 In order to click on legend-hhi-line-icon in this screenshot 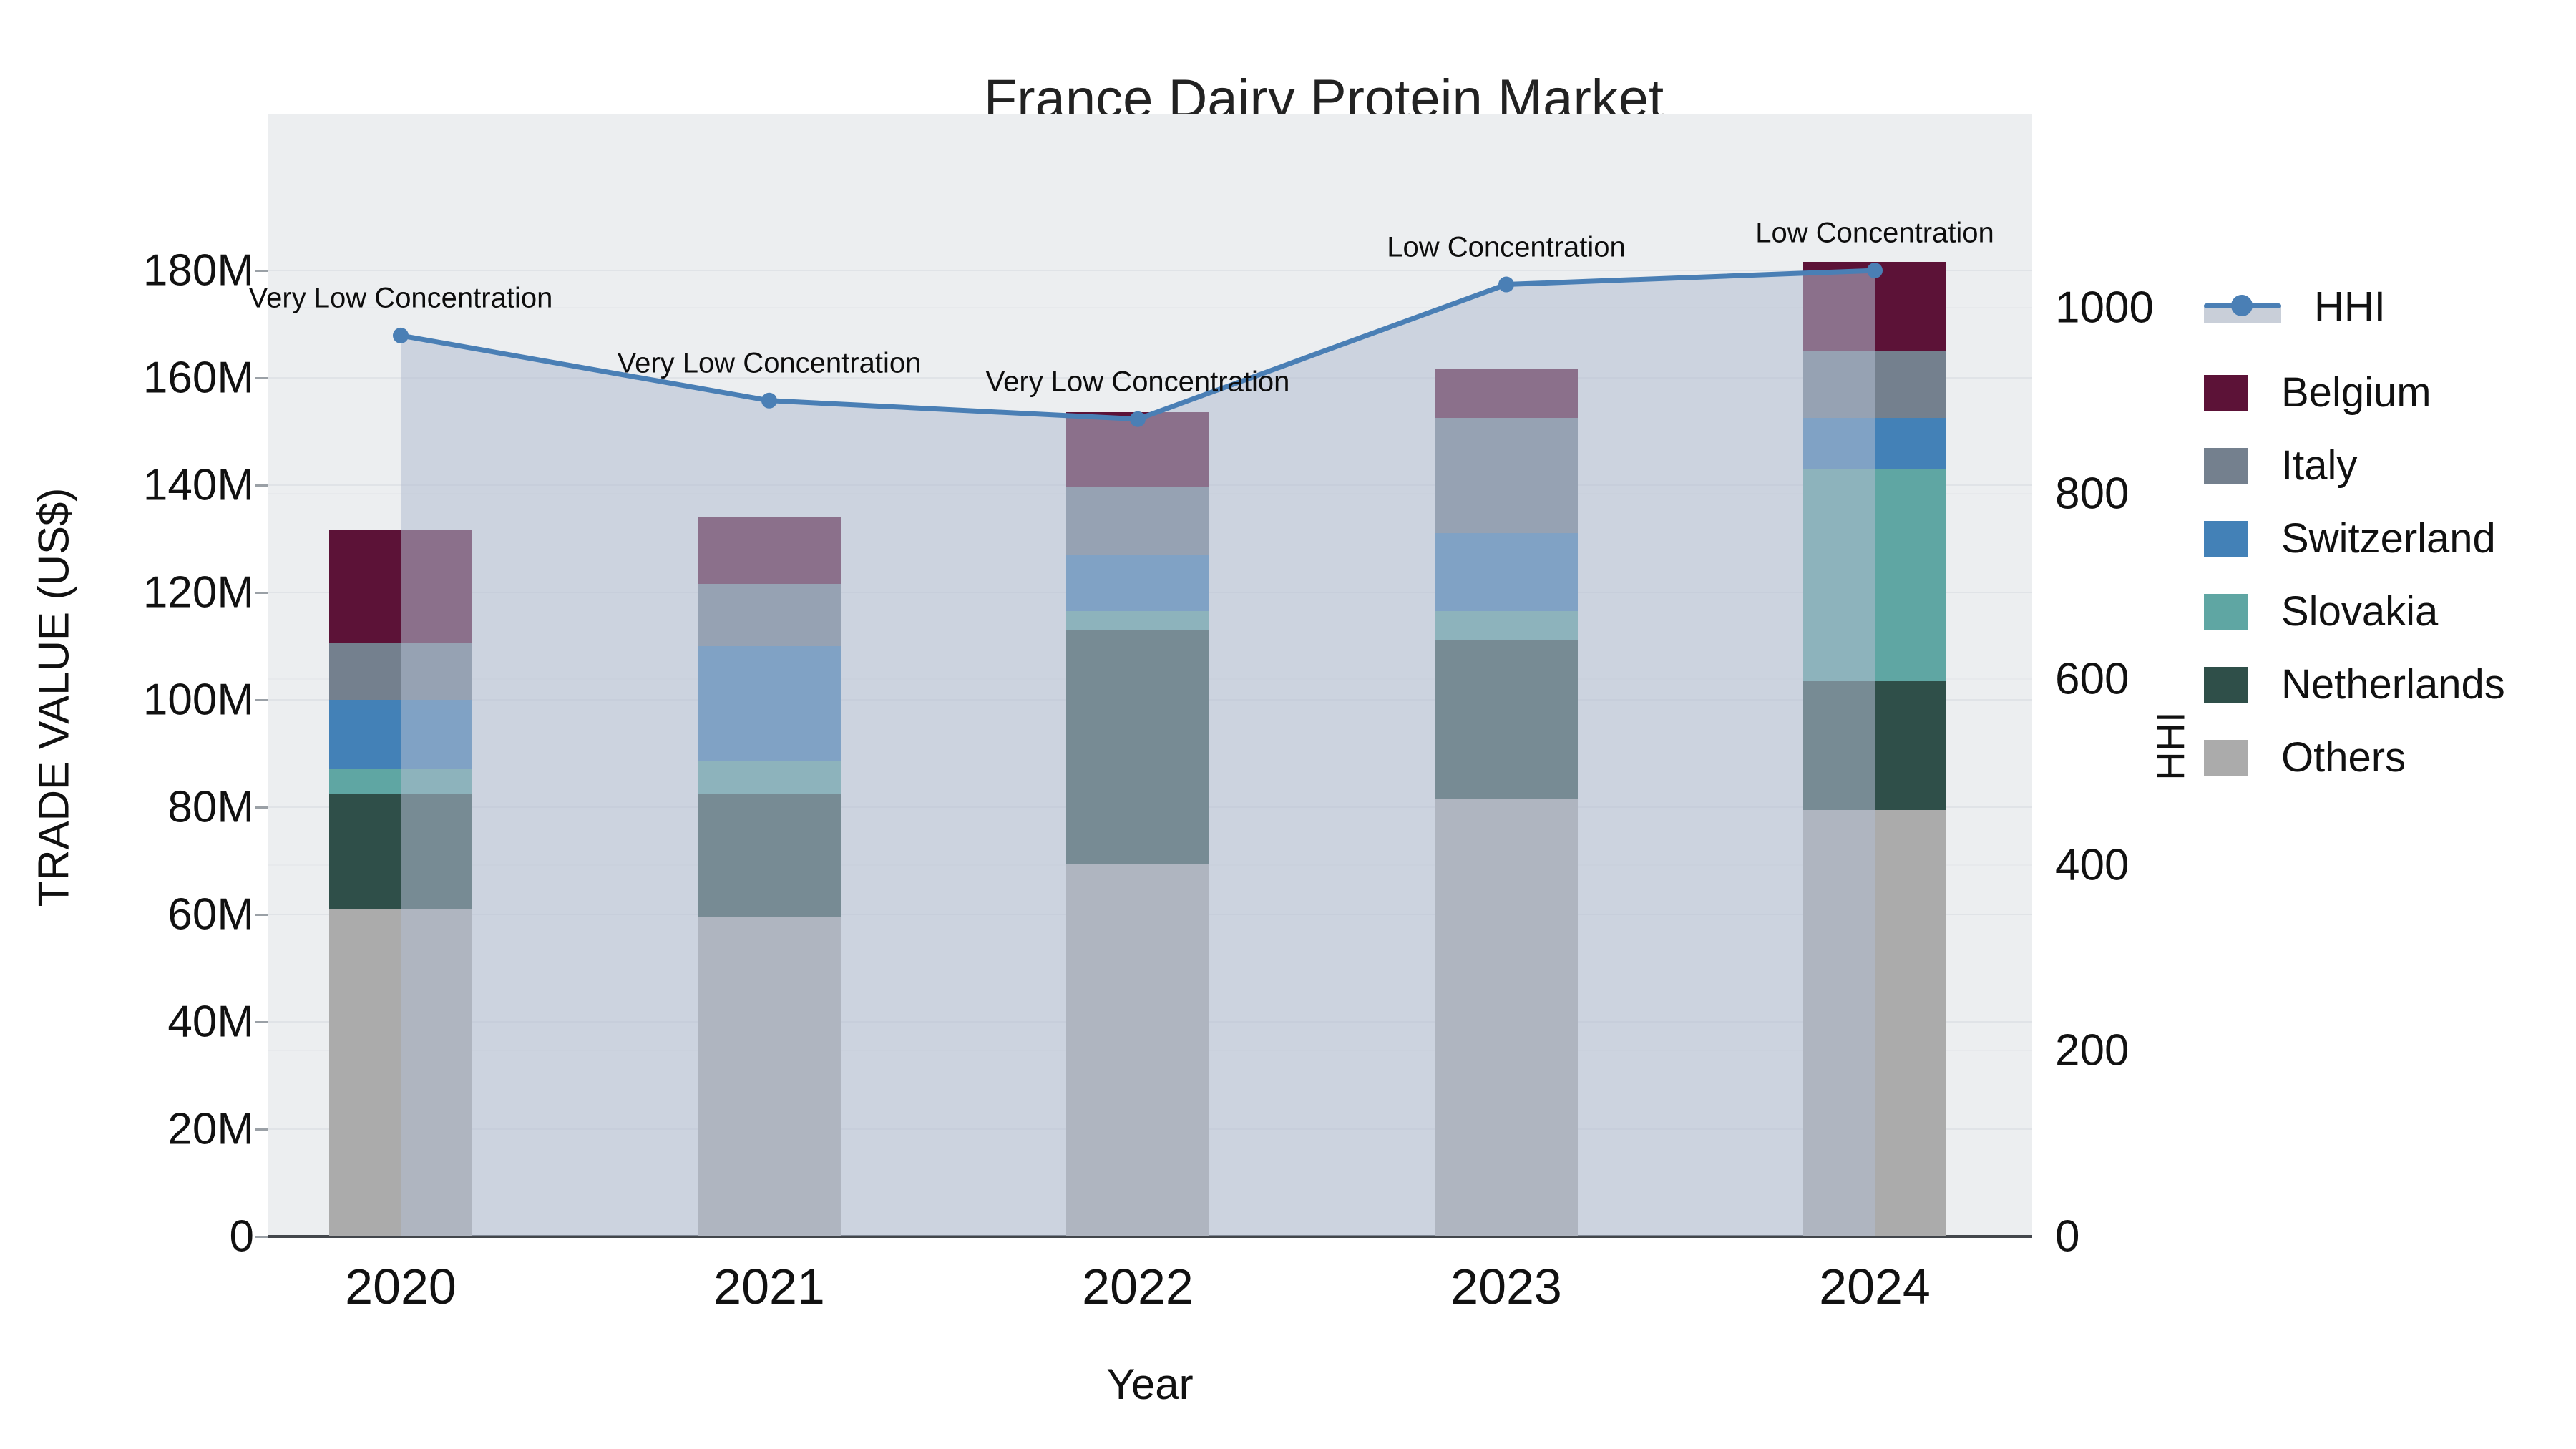, I will do `click(2242, 307)`.